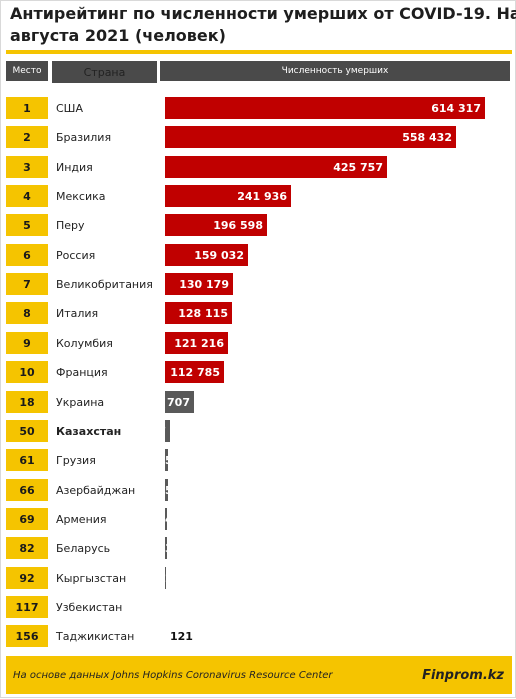 This screenshot has width=516, height=699. I want to click on country-label: США, so click(69, 108).